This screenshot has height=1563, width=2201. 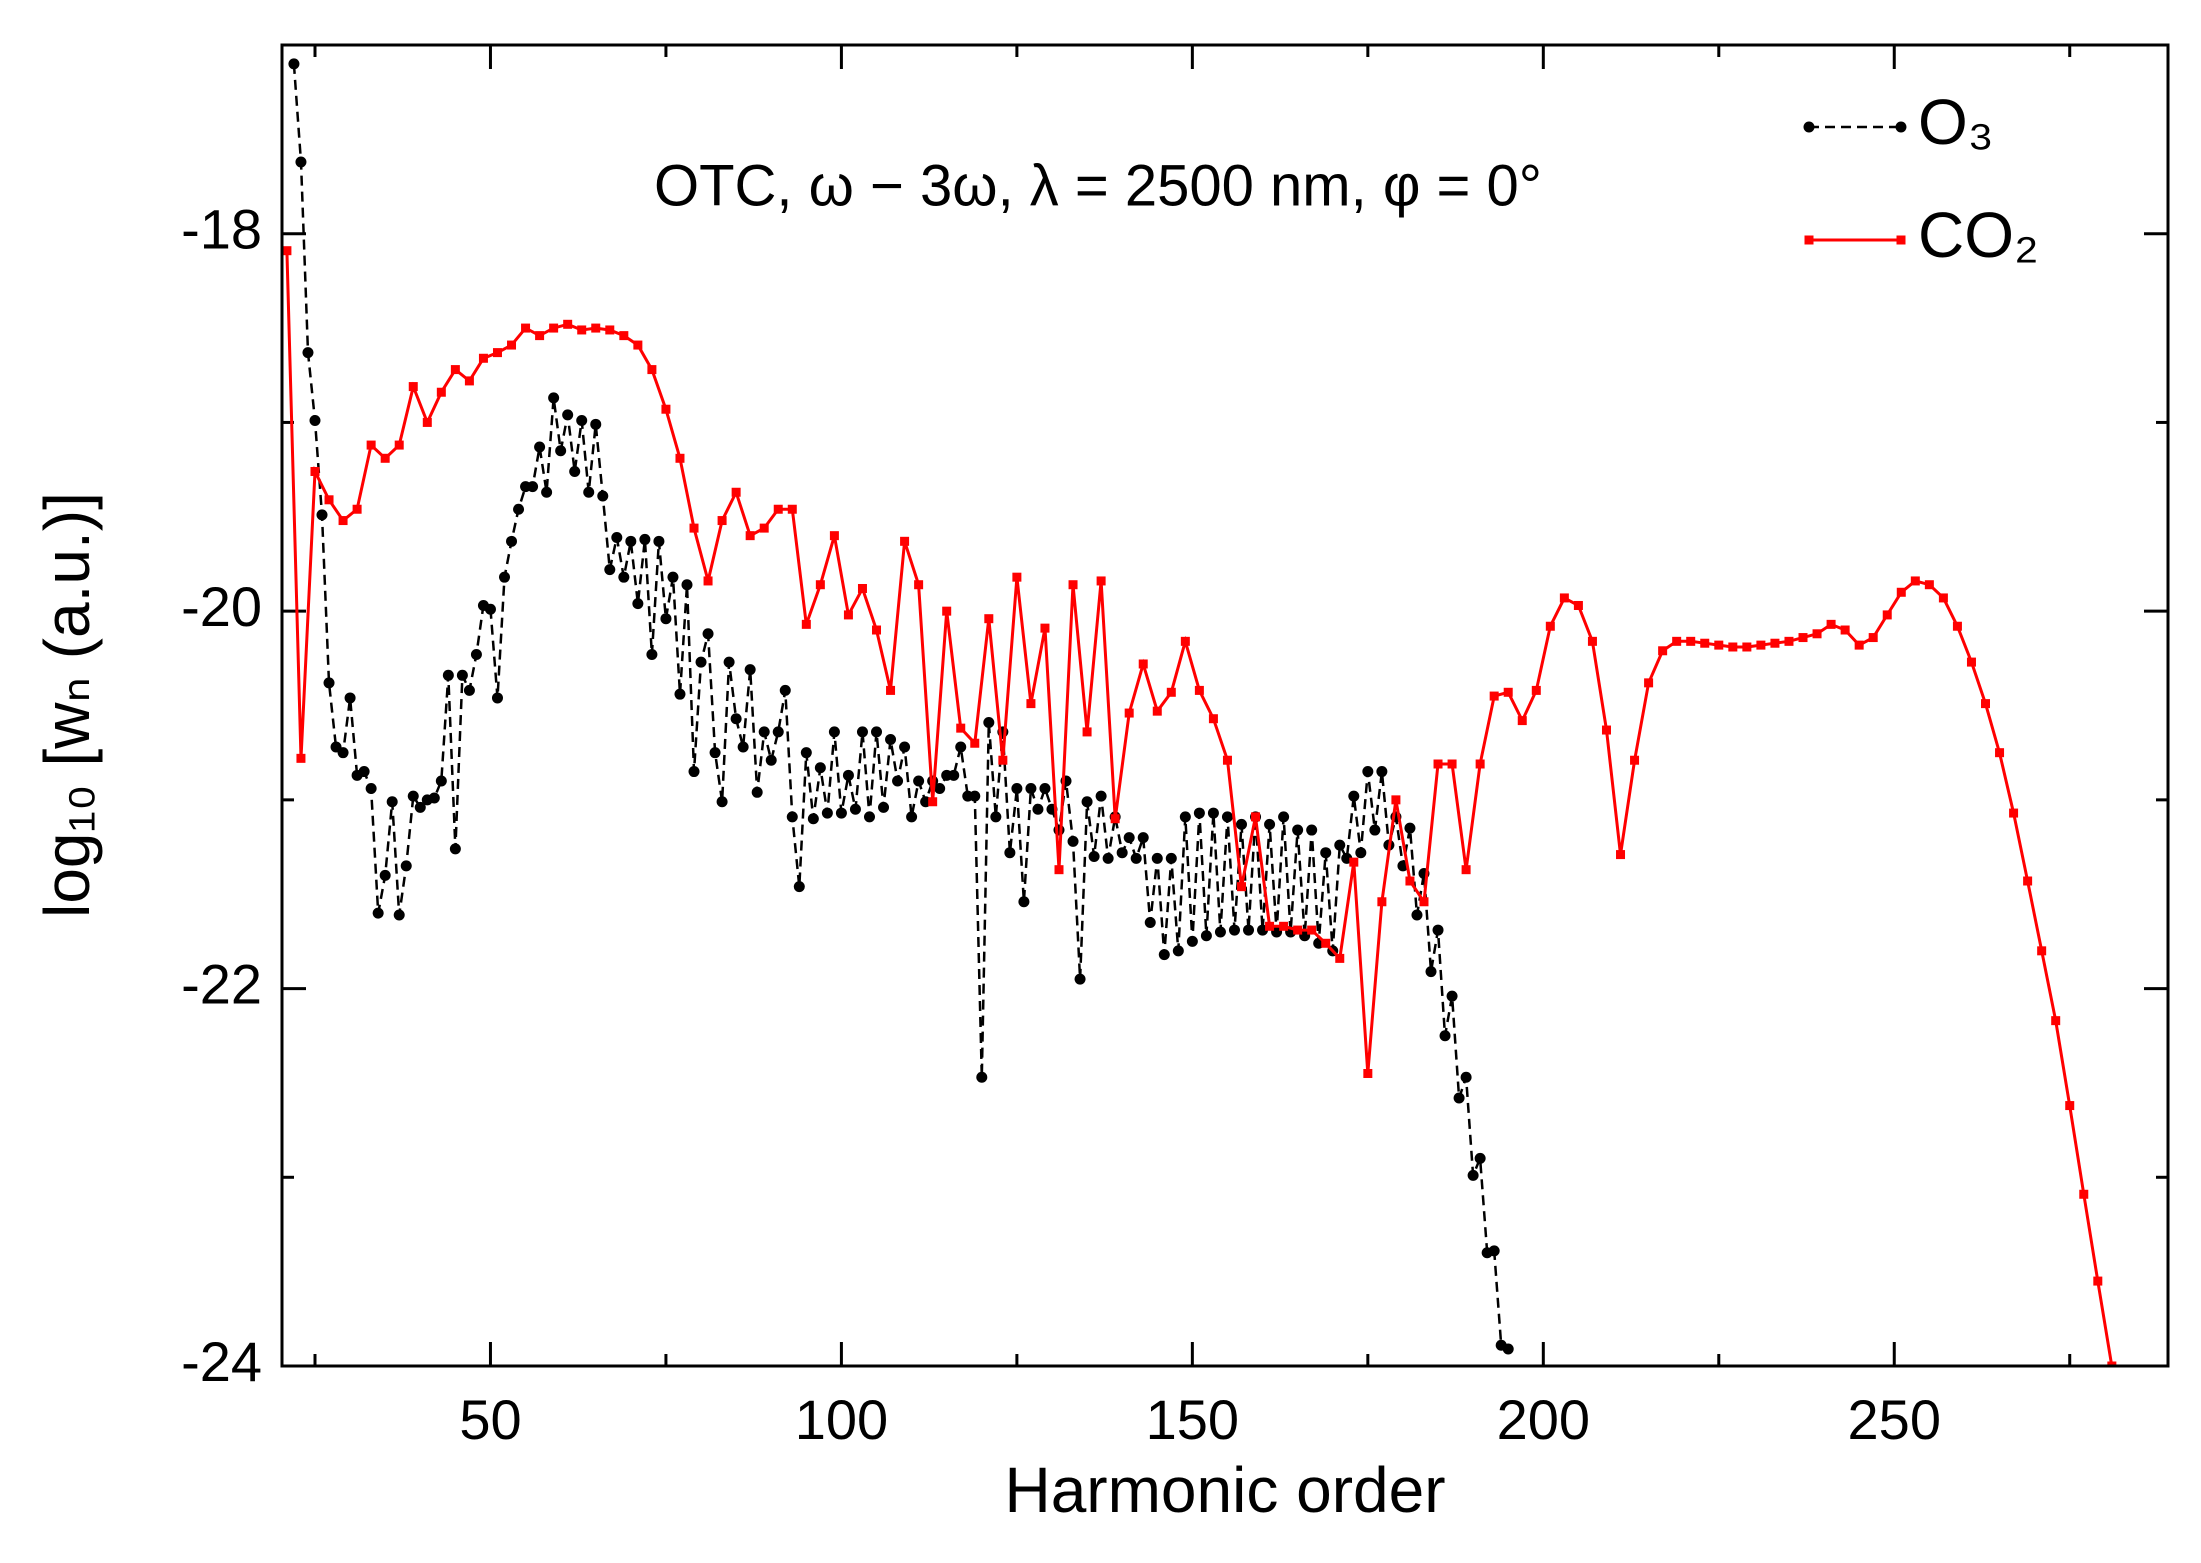 What do you see at coordinates (1978, 235) in the screenshot?
I see `legend-label: CO₂` at bounding box center [1978, 235].